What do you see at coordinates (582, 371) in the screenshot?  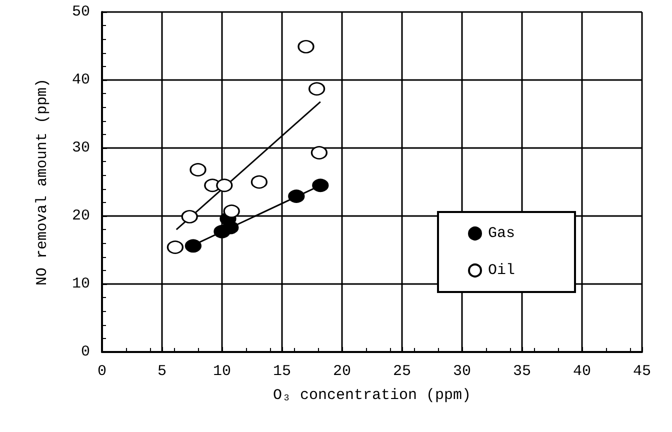 I see `x-tick-label: 40` at bounding box center [582, 371].